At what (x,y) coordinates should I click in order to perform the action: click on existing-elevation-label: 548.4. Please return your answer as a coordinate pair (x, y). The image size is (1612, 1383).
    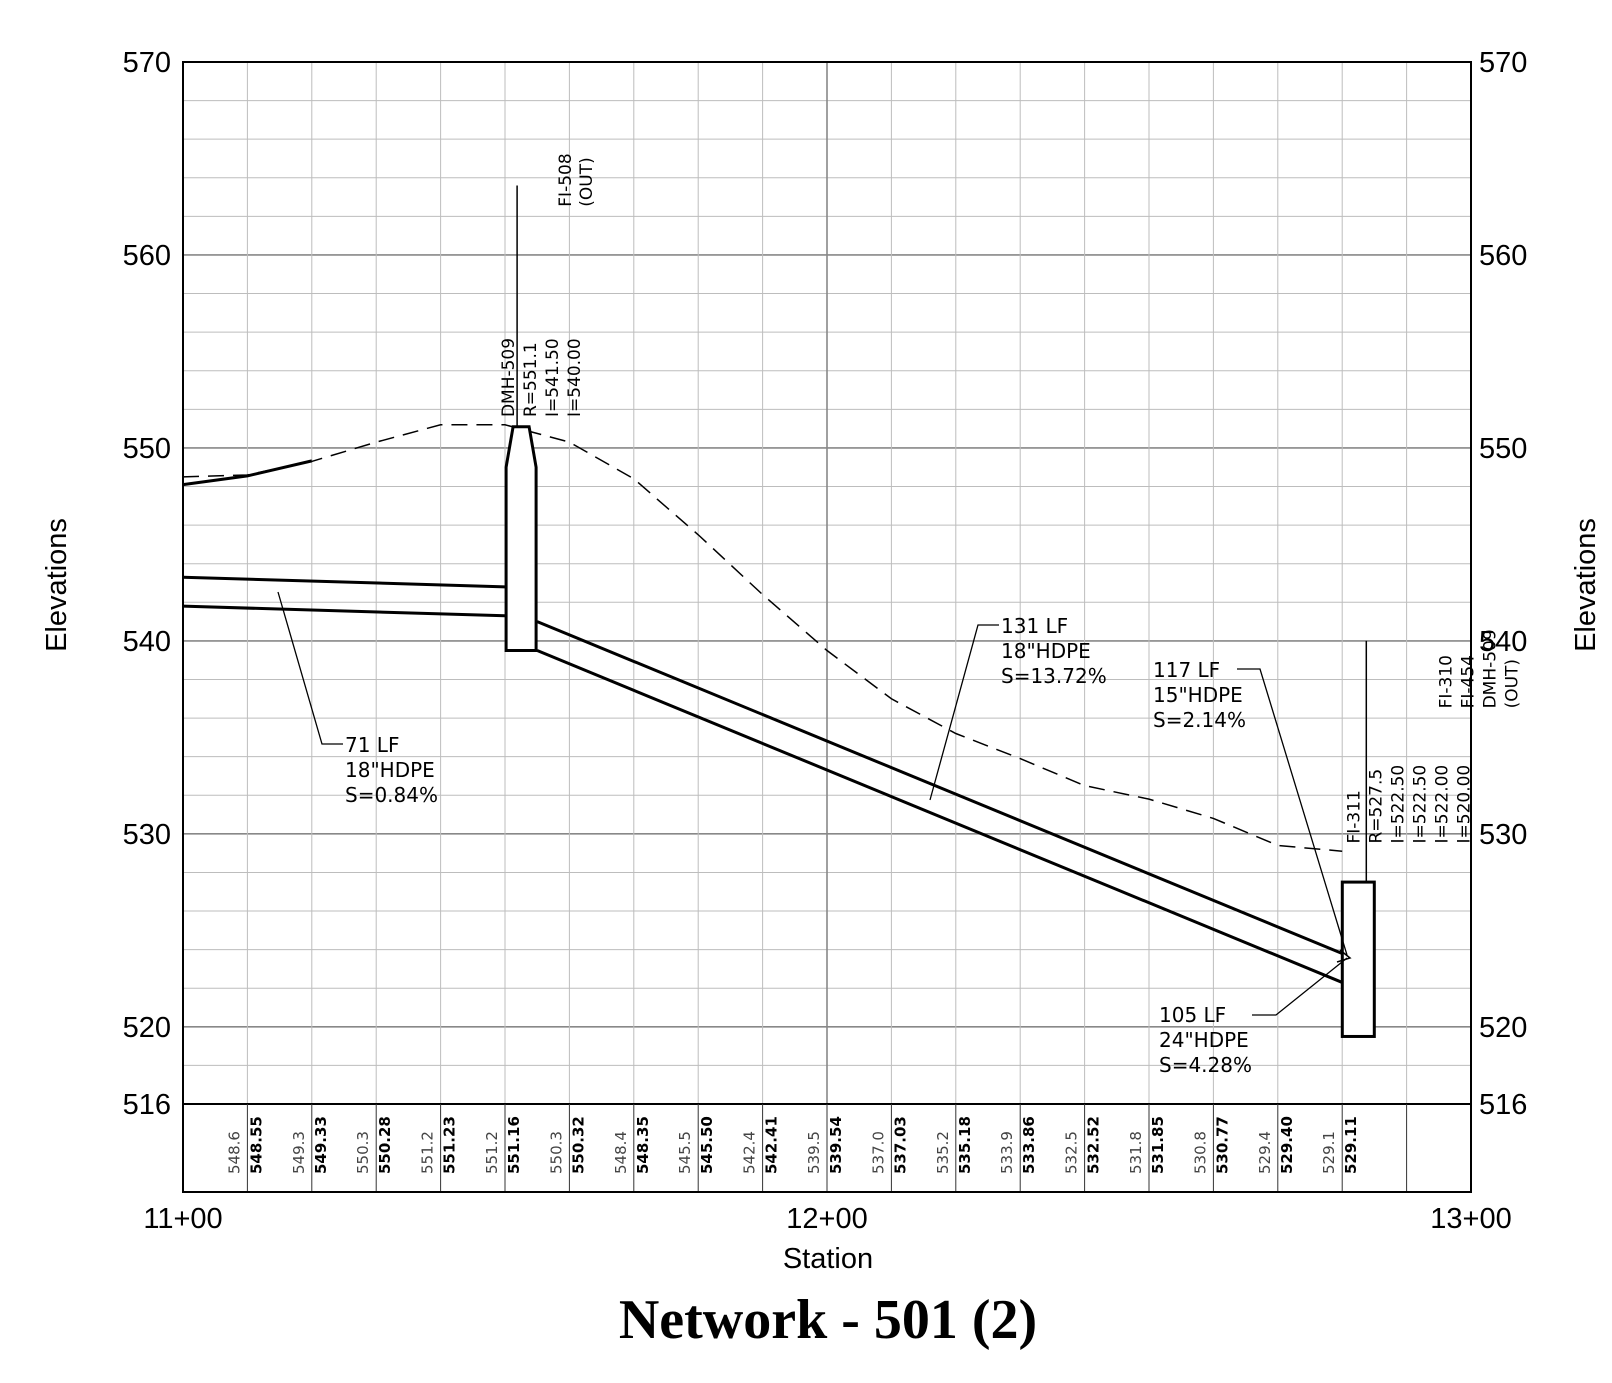
    Looking at the image, I should click on (621, 1152).